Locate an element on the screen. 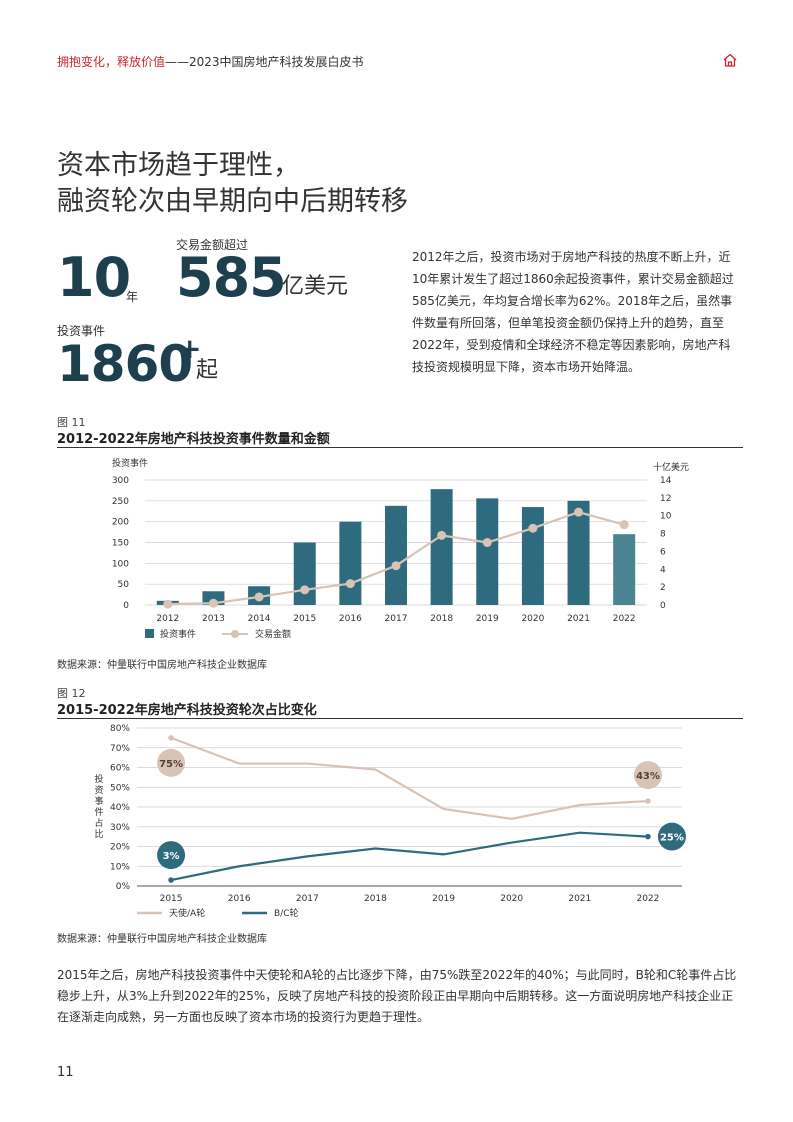 Image resolution: width=793 pixels, height=1122 pixels. right-tick-label: 14 is located at coordinates (666, 481).